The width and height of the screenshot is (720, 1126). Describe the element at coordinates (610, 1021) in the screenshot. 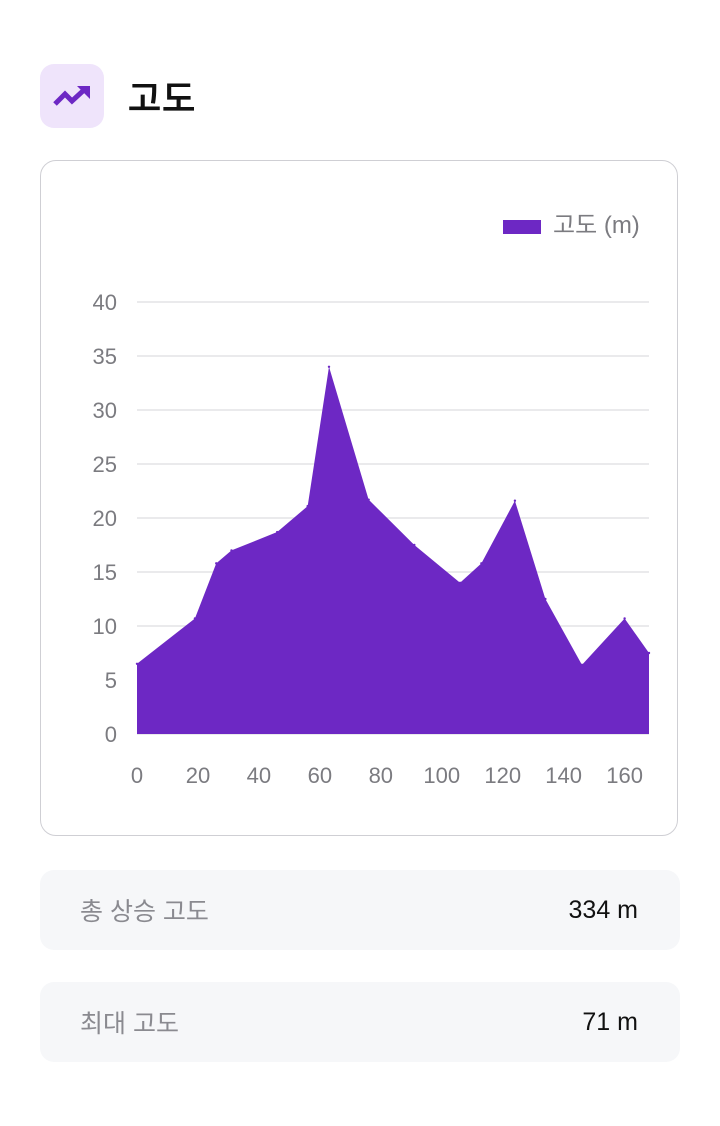

I see `stat-value: 71 m` at that location.